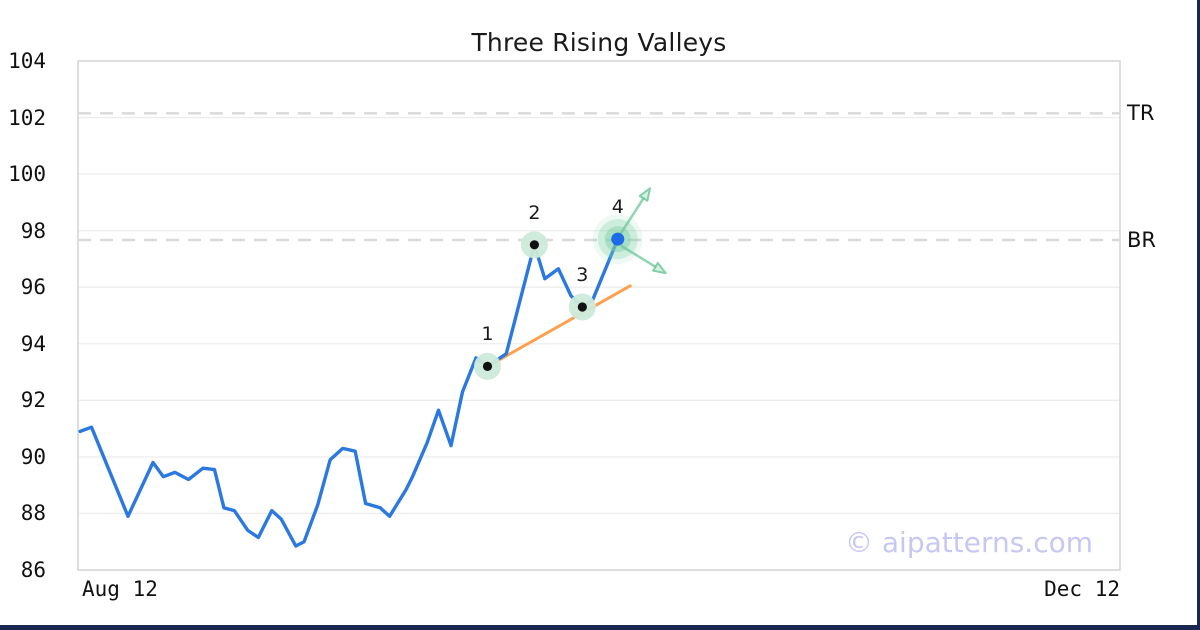 This screenshot has height=630, width=1200. Describe the element at coordinates (631, 217) in the screenshot. I see `arrow-up-shaft` at that location.